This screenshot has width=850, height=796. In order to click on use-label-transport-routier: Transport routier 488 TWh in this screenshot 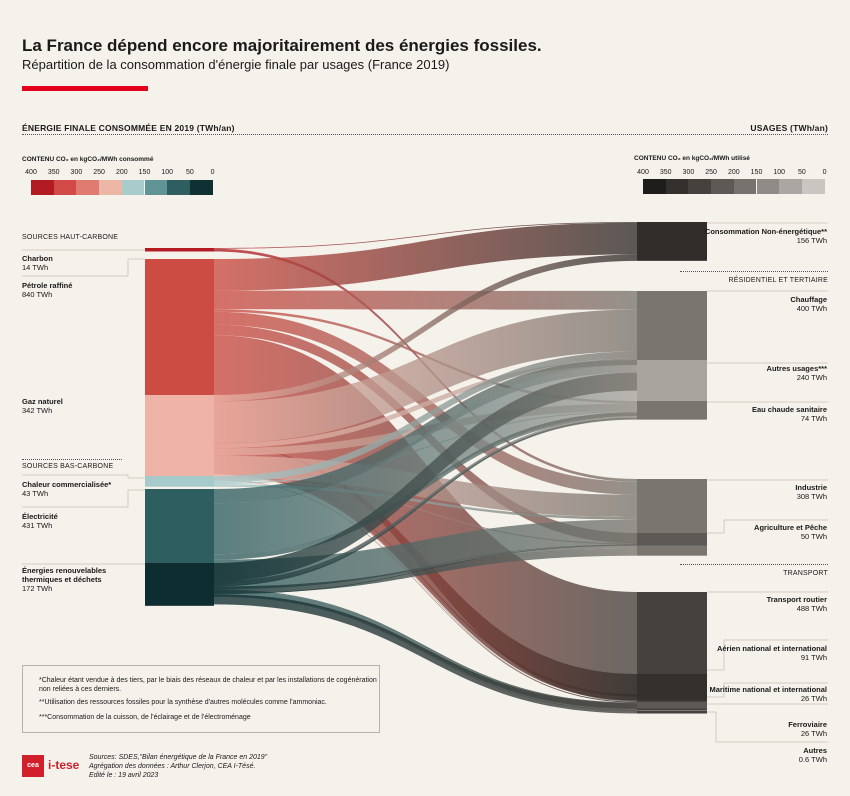, I will do `click(796, 604)`.